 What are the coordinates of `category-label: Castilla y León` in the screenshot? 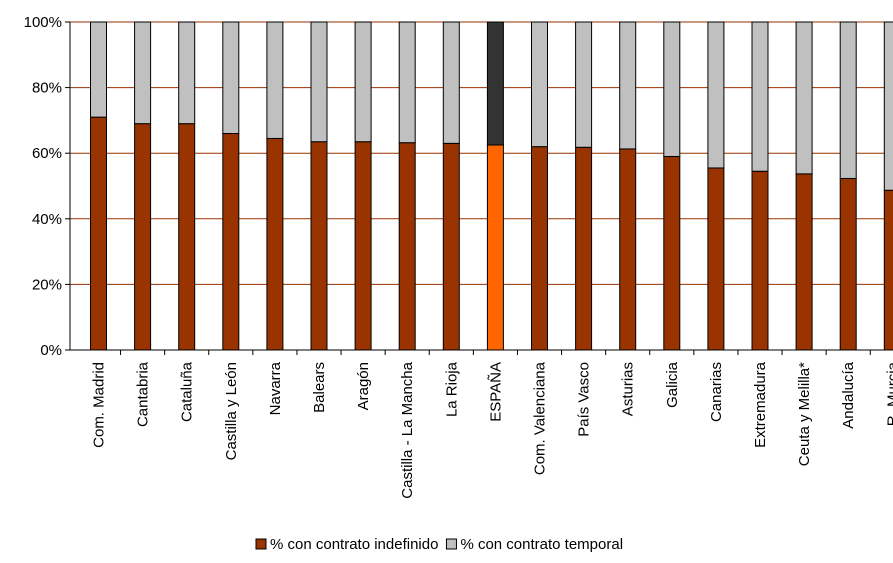 It's located at (231, 411).